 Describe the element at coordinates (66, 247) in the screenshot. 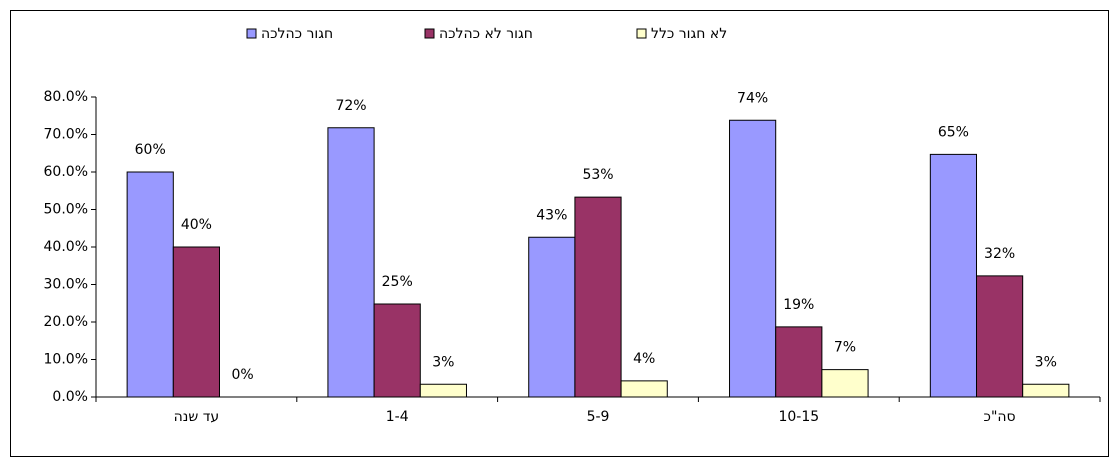

I see `y-tick-label: 40.0%` at that location.